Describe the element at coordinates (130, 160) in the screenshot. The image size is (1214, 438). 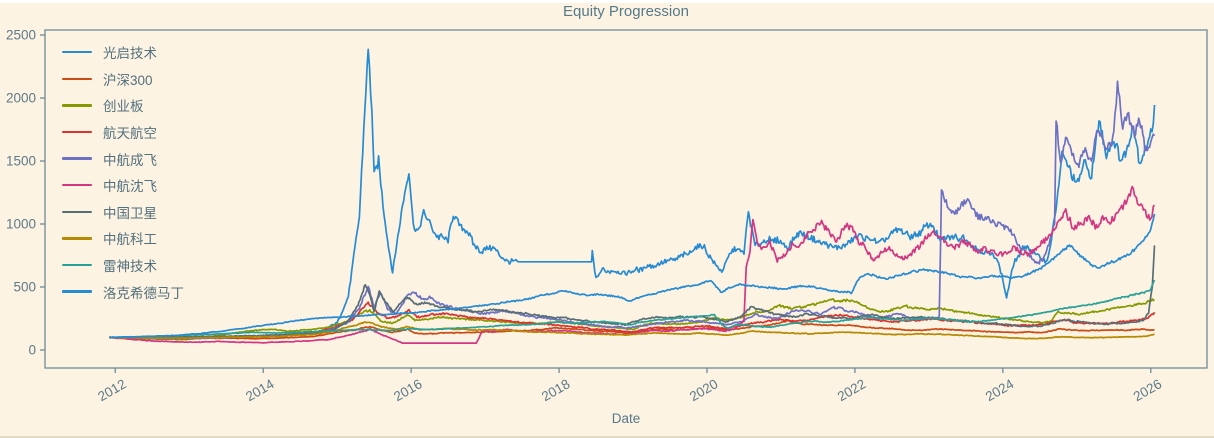
I see `legend-label: 中航成飞` at that location.